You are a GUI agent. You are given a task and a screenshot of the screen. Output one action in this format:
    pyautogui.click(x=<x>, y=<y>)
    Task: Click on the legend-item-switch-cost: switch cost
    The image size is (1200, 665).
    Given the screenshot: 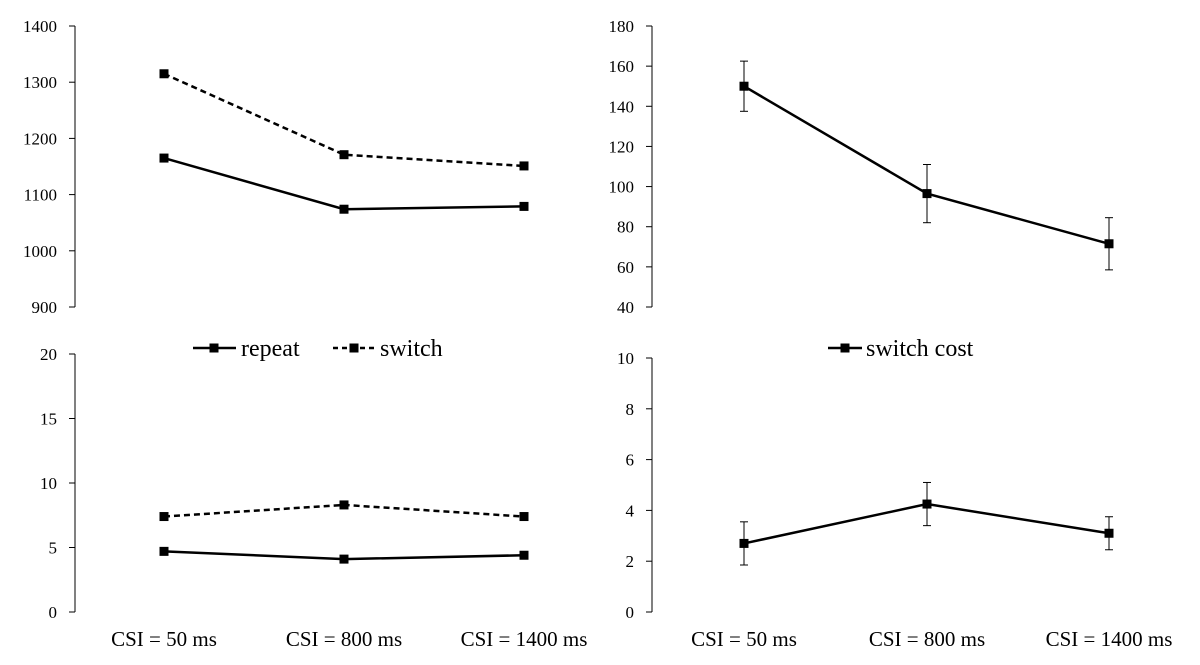 What is the action you would take?
    pyautogui.click(x=901, y=349)
    